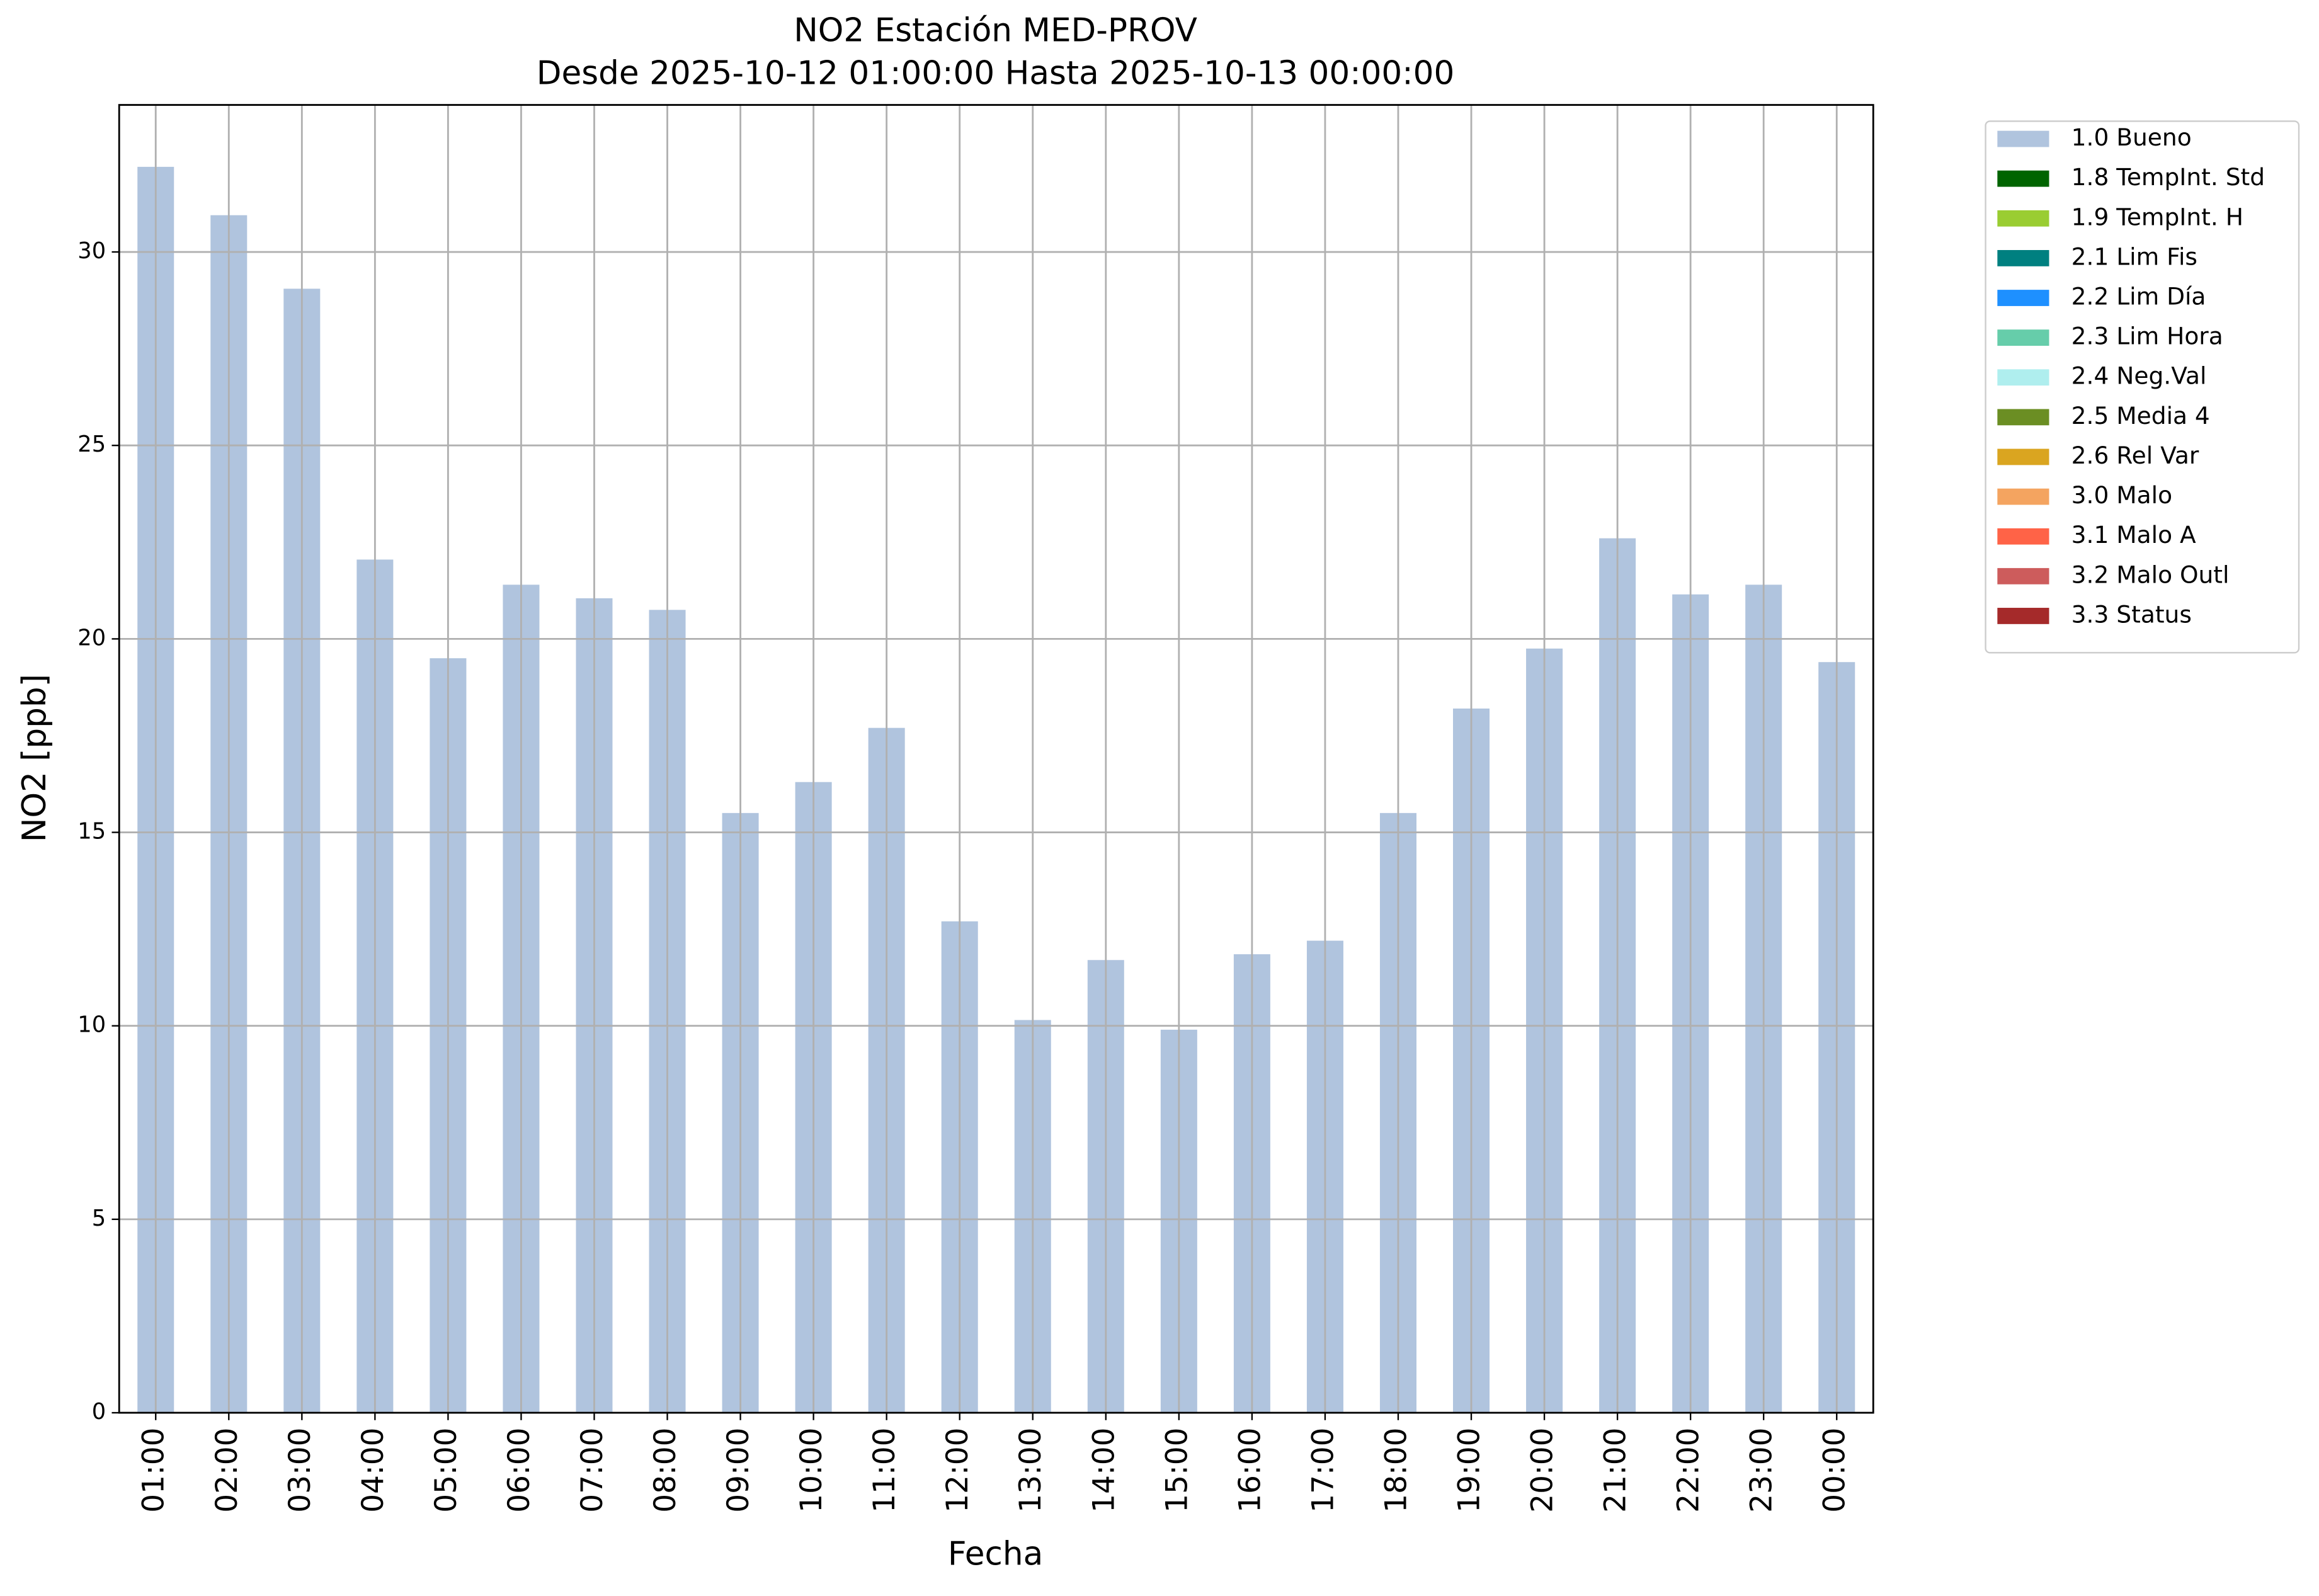 The height and width of the screenshot is (1596, 2319). Describe the element at coordinates (91, 1025) in the screenshot. I see `y-tick-label: 10` at that location.